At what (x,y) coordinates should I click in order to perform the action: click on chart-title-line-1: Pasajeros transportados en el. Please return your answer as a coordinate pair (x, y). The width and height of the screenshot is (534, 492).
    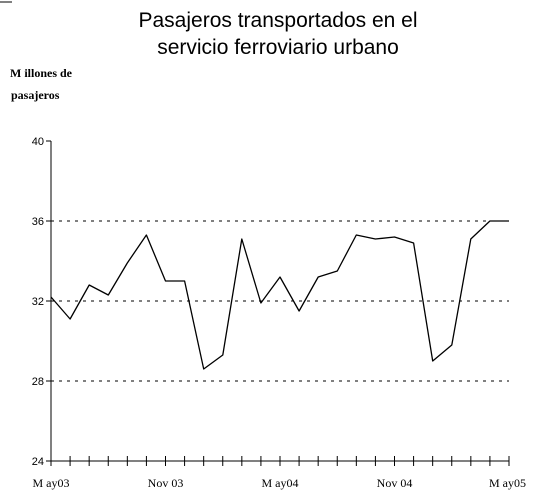
    Looking at the image, I should click on (278, 20).